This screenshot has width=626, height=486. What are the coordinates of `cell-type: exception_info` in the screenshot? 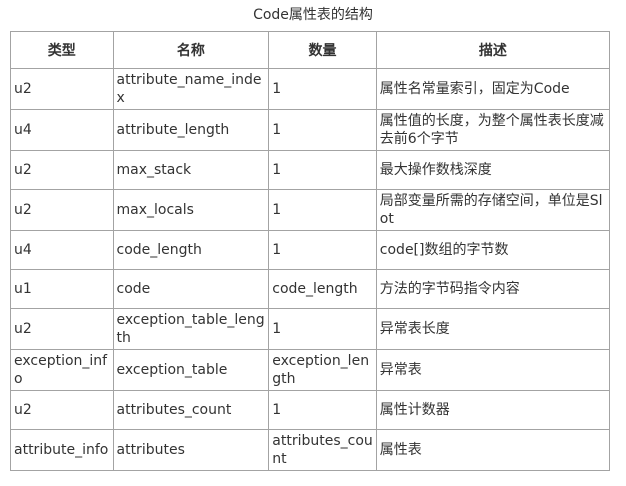 It's located at (62, 370).